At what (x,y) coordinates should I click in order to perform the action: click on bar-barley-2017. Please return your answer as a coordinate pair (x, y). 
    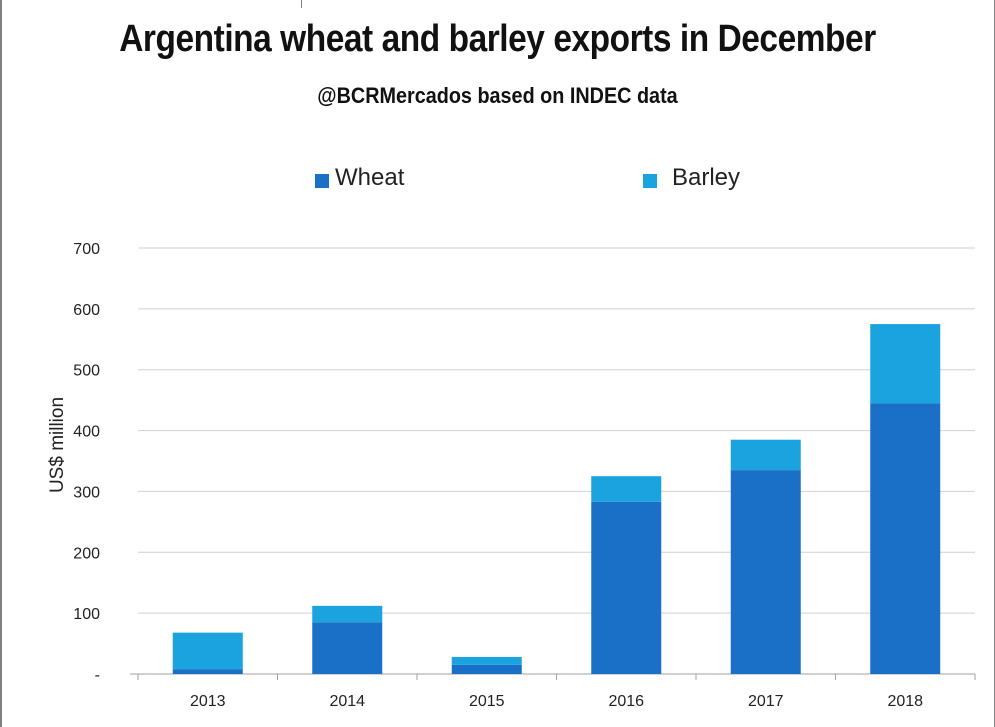
    Looking at the image, I should click on (765, 455).